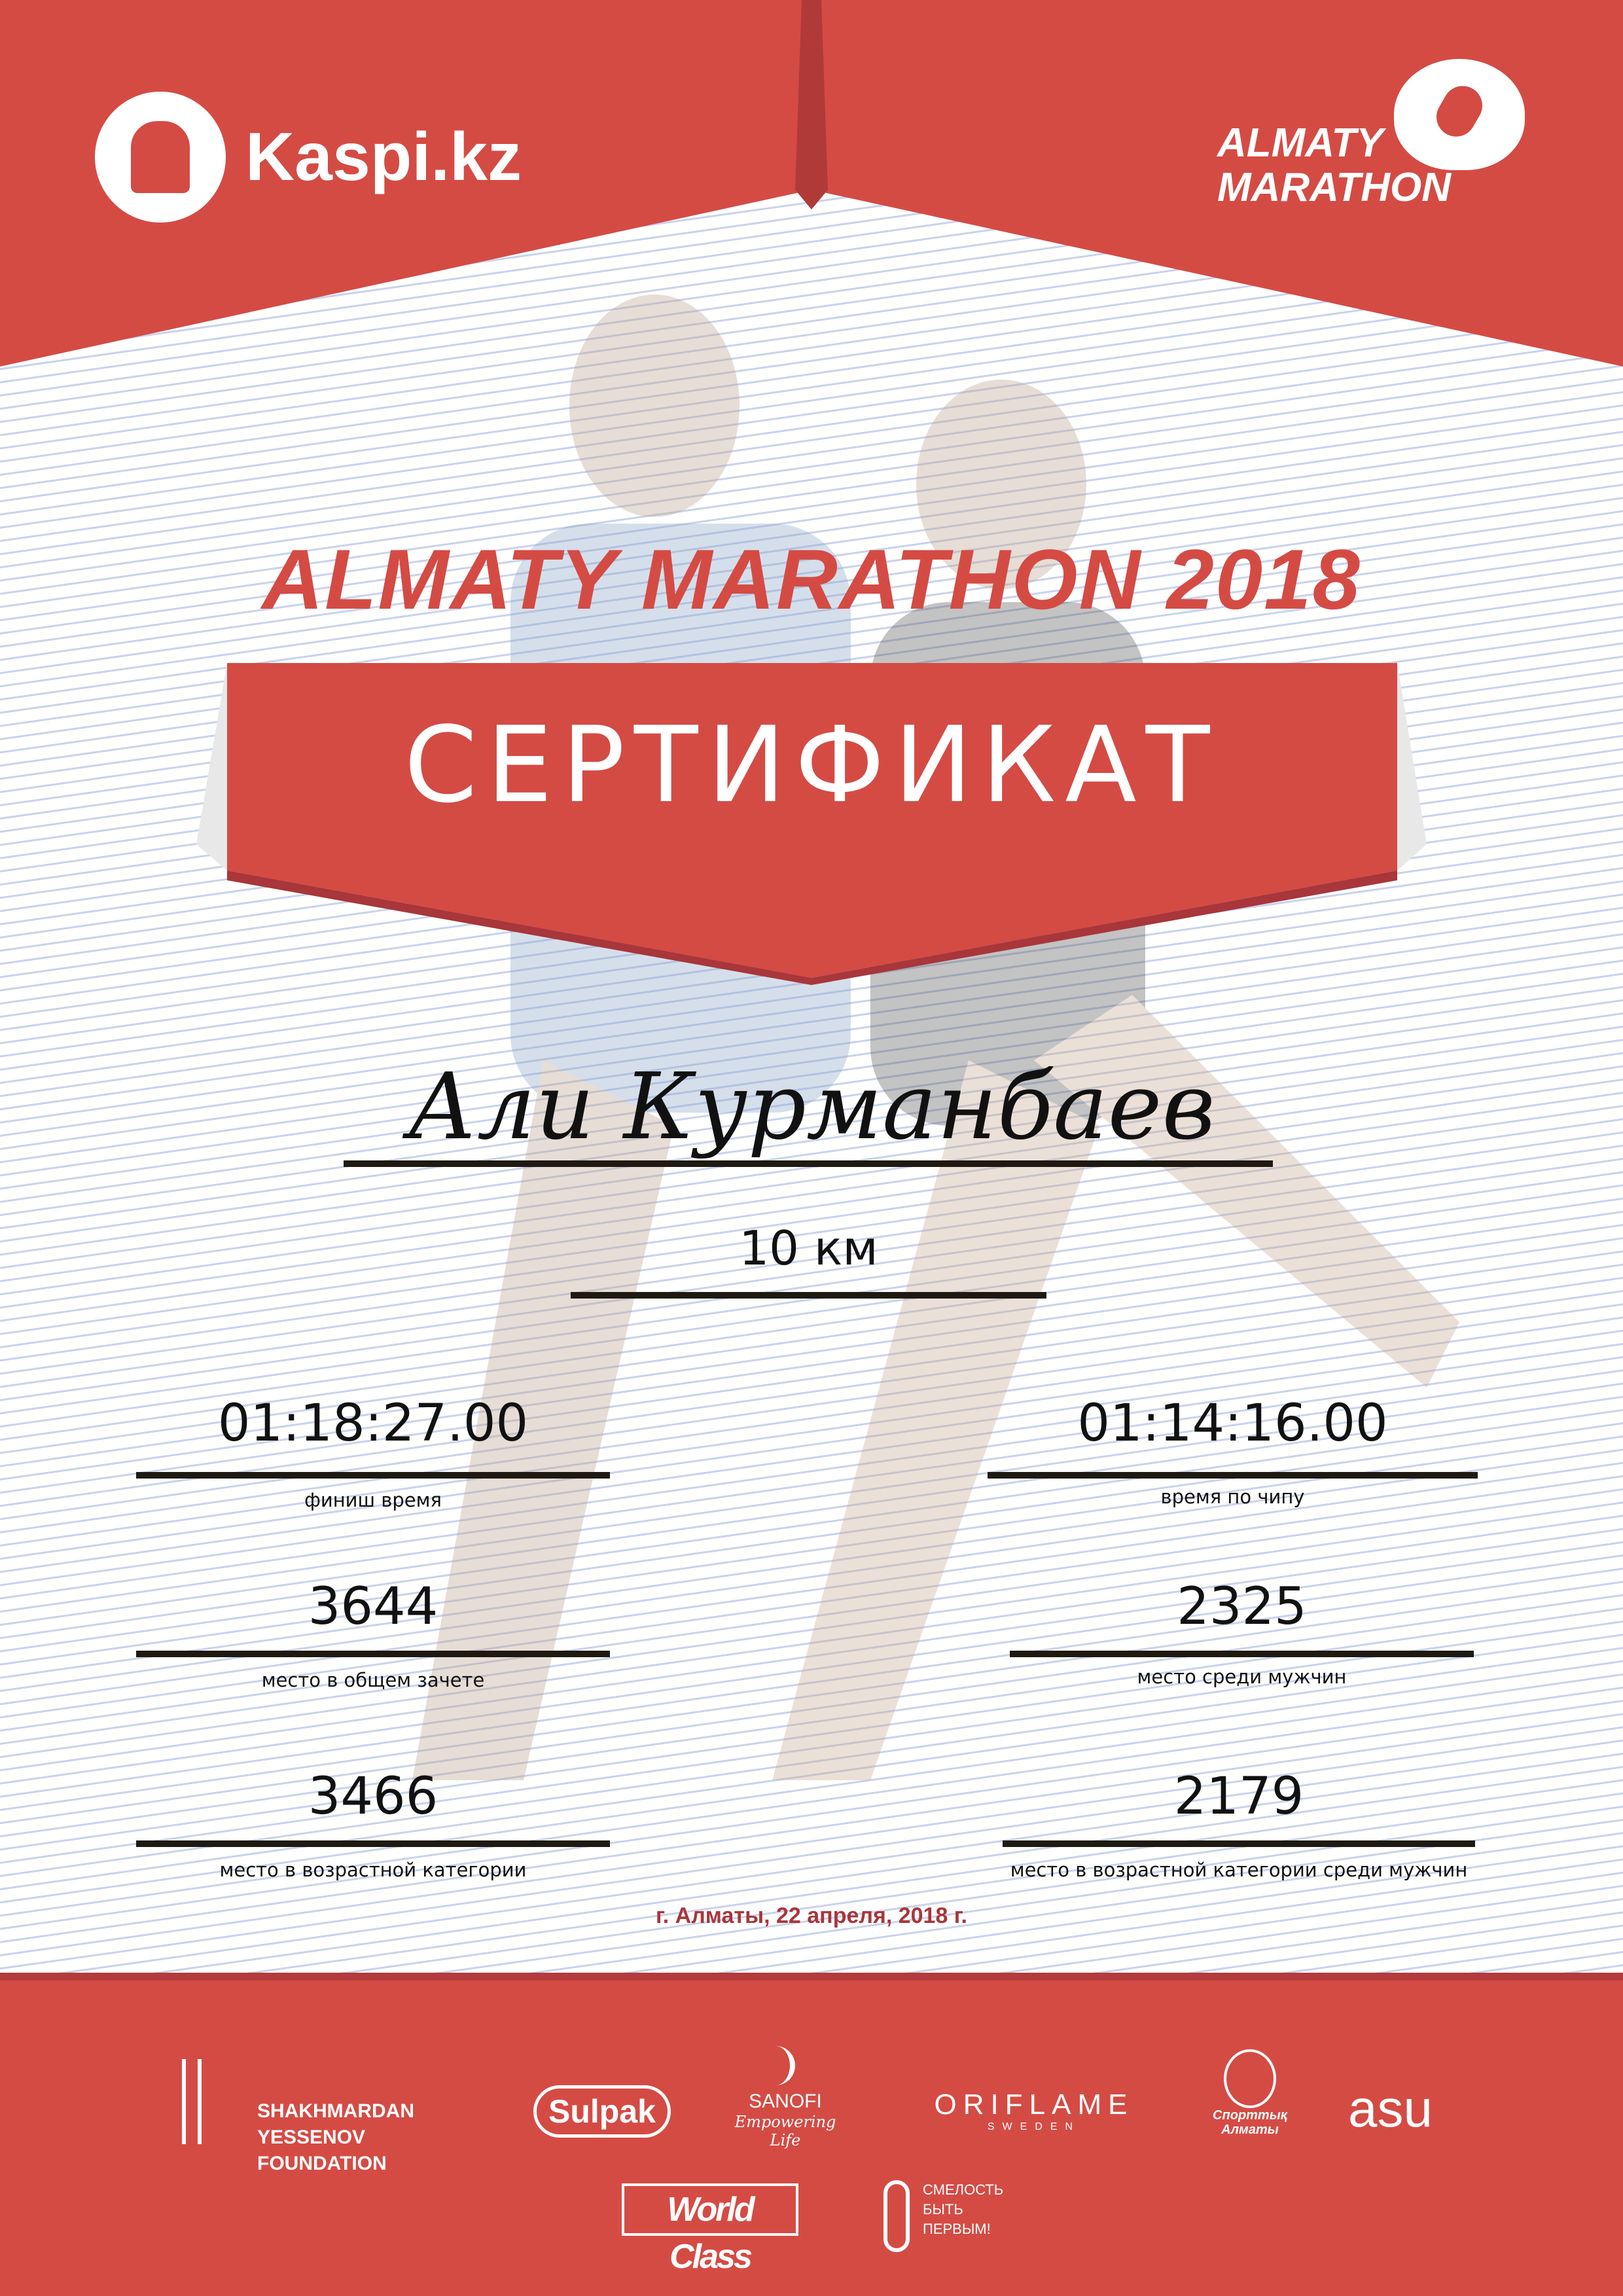  What do you see at coordinates (811, 1915) in the screenshot?
I see `date-place: г. Алматы, 22 апреля, 2018 г.` at bounding box center [811, 1915].